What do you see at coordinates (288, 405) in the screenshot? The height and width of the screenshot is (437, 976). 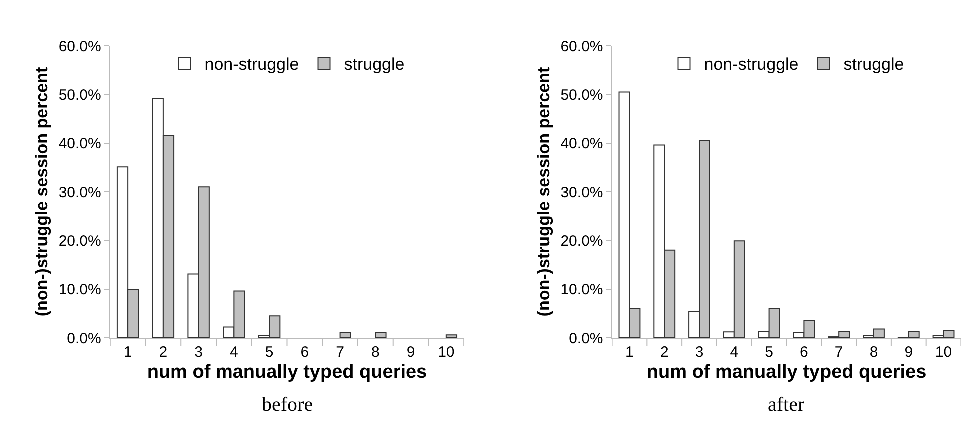 I see `text: before` at bounding box center [288, 405].